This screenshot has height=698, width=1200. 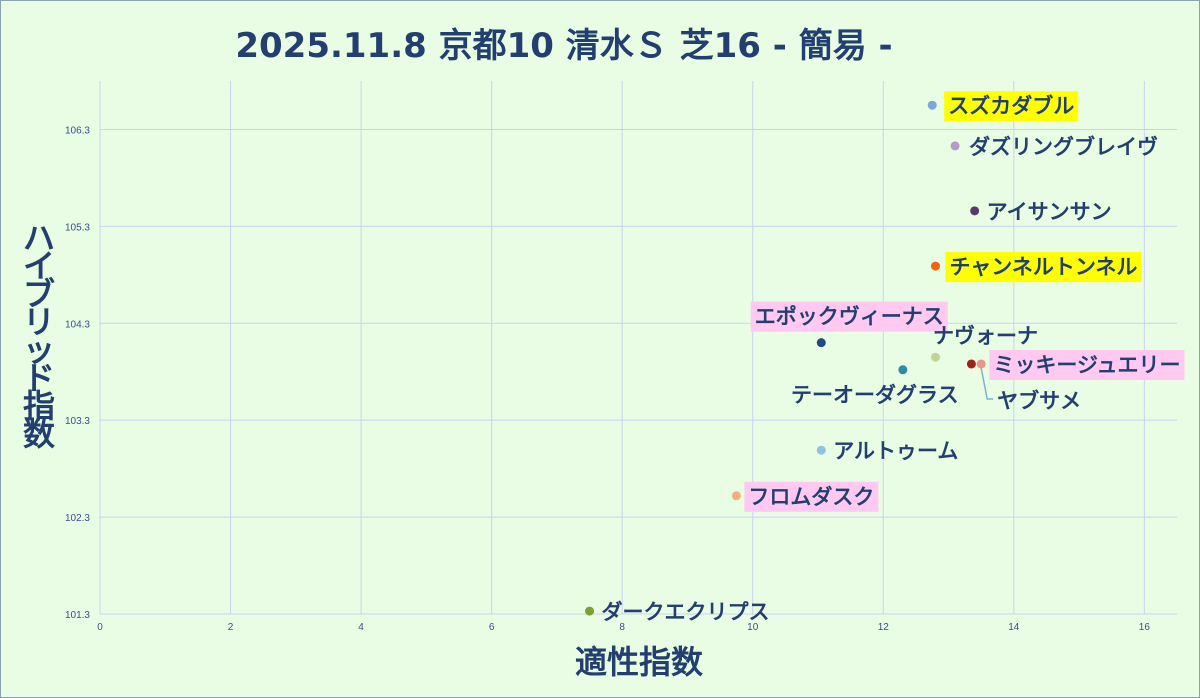 What do you see at coordinates (77, 324) in the screenshot?
I see `y-tick-label: 104.3` at bounding box center [77, 324].